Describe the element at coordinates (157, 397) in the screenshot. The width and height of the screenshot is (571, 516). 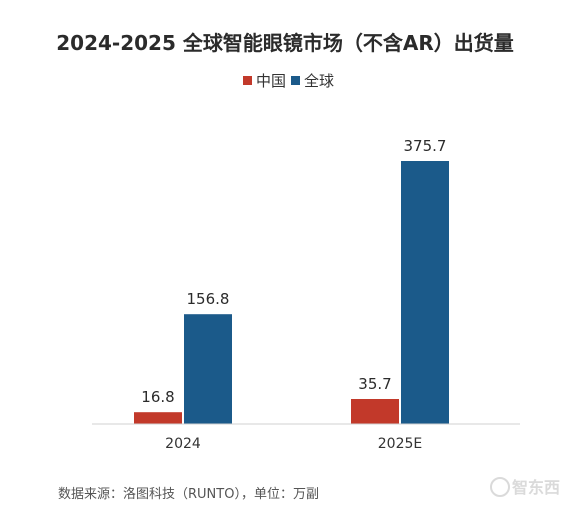
I see `data-label: 16.8` at that location.